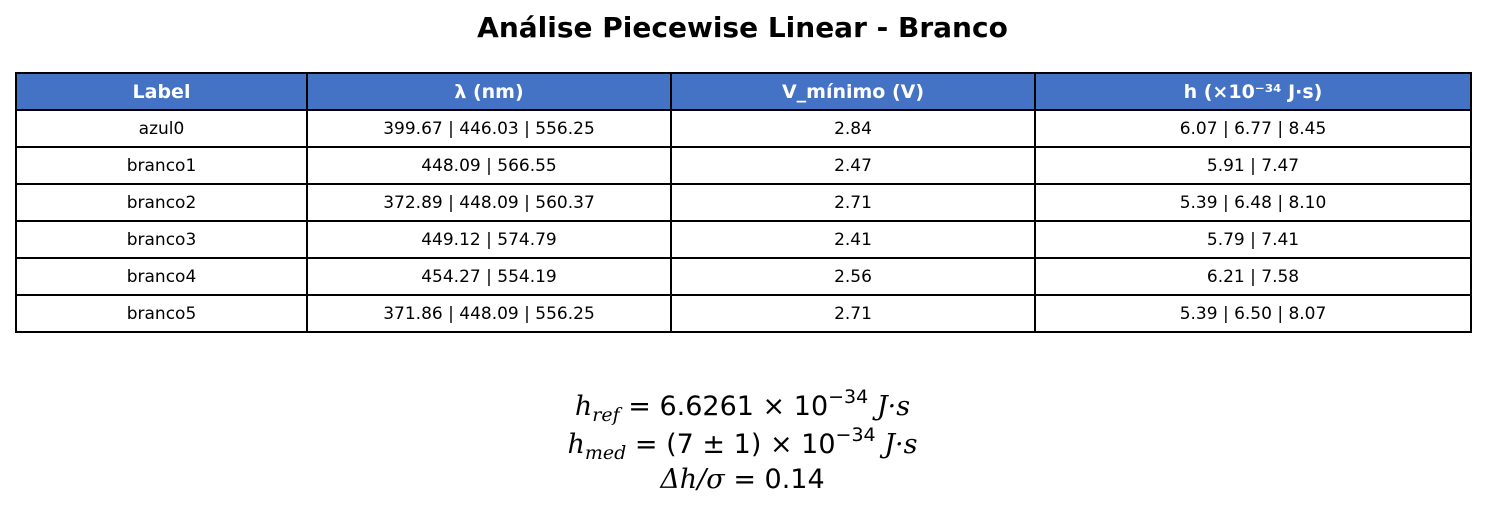  What do you see at coordinates (692, 479) in the screenshot?
I see `ratio-symbol: Δh/σ` at bounding box center [692, 479].